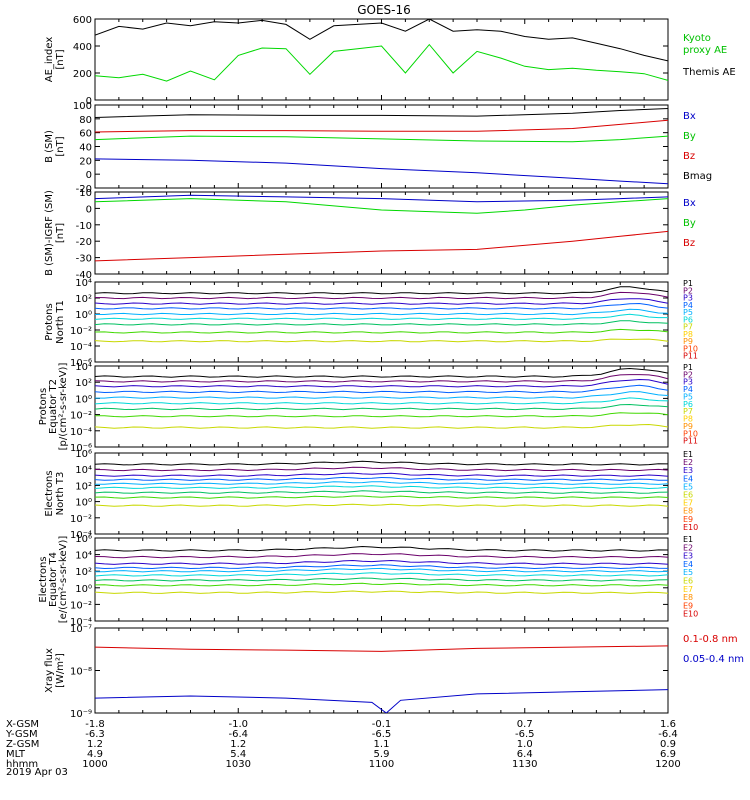 Image resolution: width=750 pixels, height=800 pixels. I want to click on y-axis-label: AE_index, so click(49, 60).